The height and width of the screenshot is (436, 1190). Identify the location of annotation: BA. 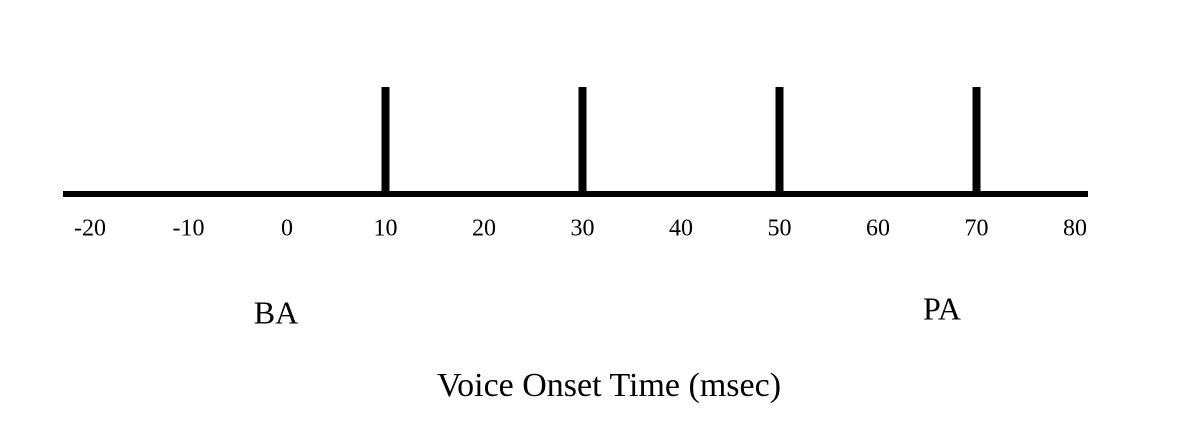
(276, 312).